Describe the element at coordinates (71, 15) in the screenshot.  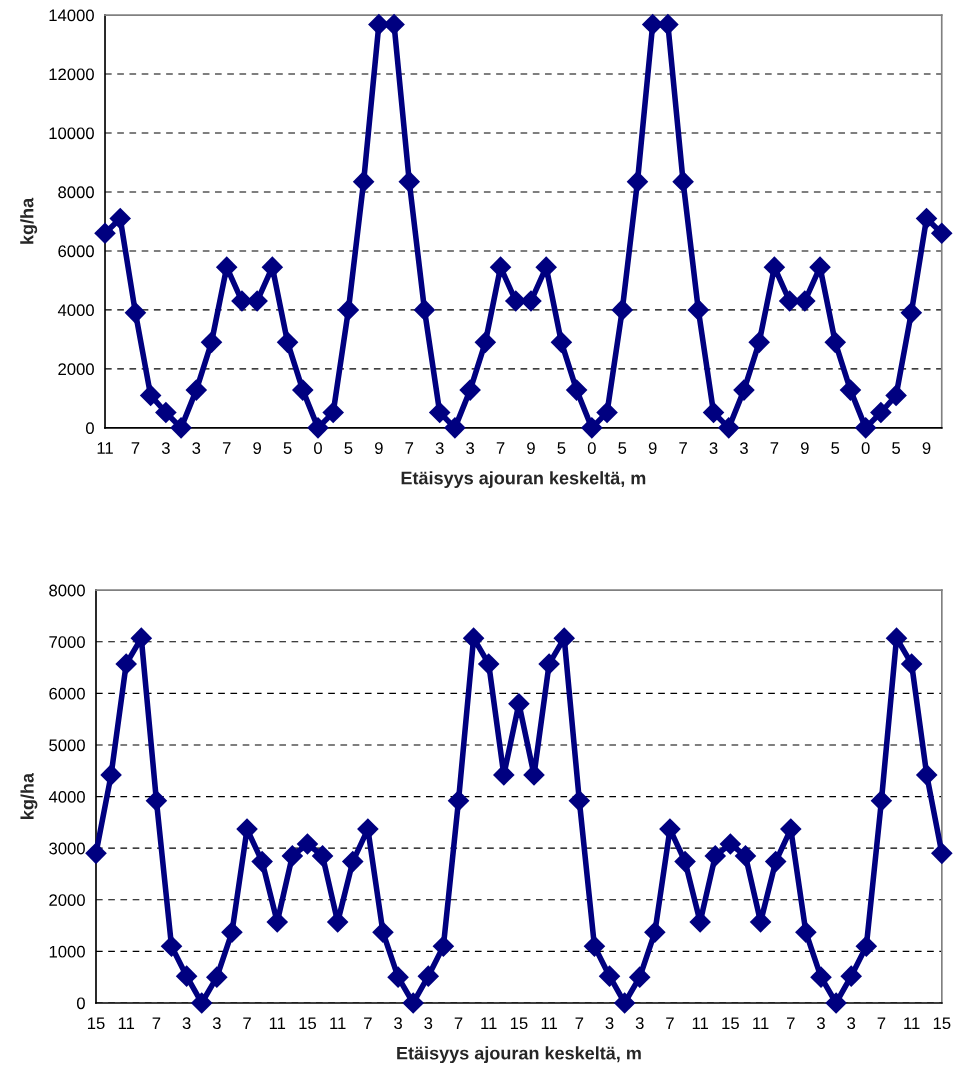
I see `y-tick-label: 14000` at that location.